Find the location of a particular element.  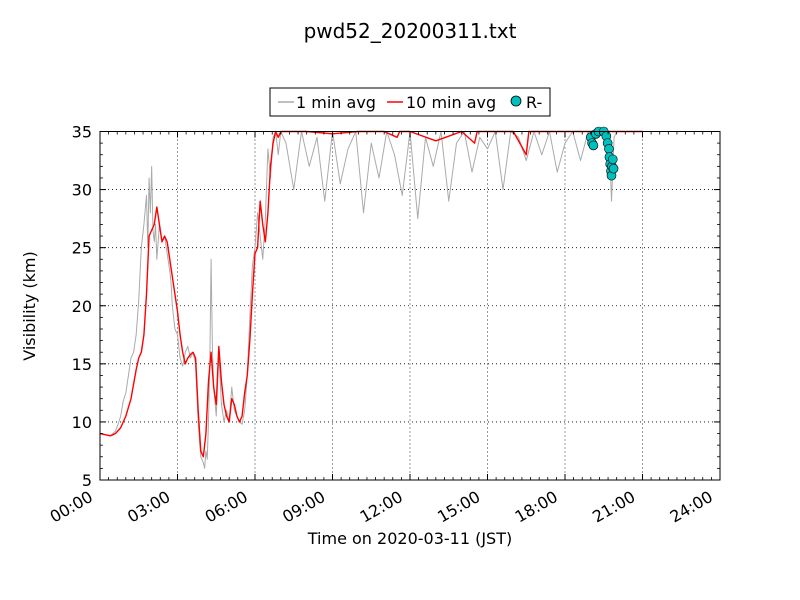

x-tick-label: 15:00 is located at coordinates (458, 507).